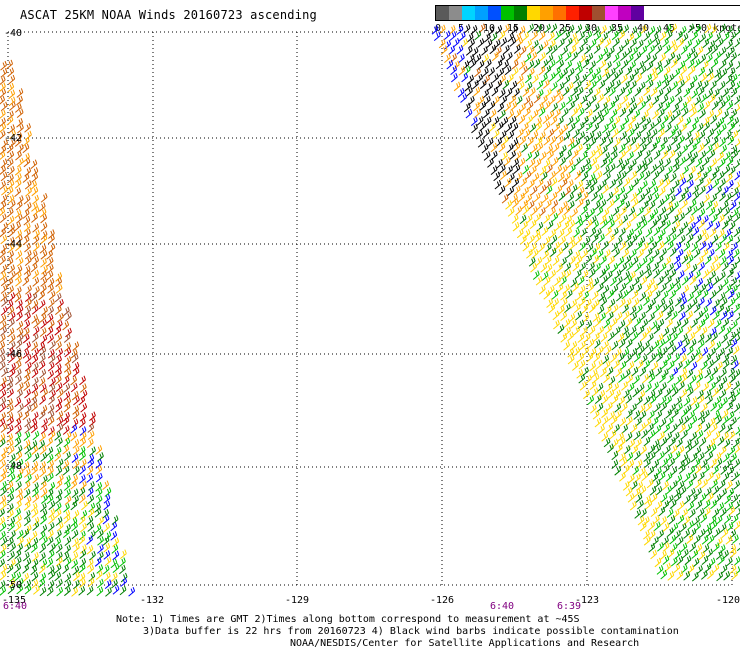 The image size is (740, 650). Describe the element at coordinates (587, 20) in the screenshot. I see `wind-speed-legend: 0 5 10 15 20 25 30 35 40 45 >50 knots` at that location.